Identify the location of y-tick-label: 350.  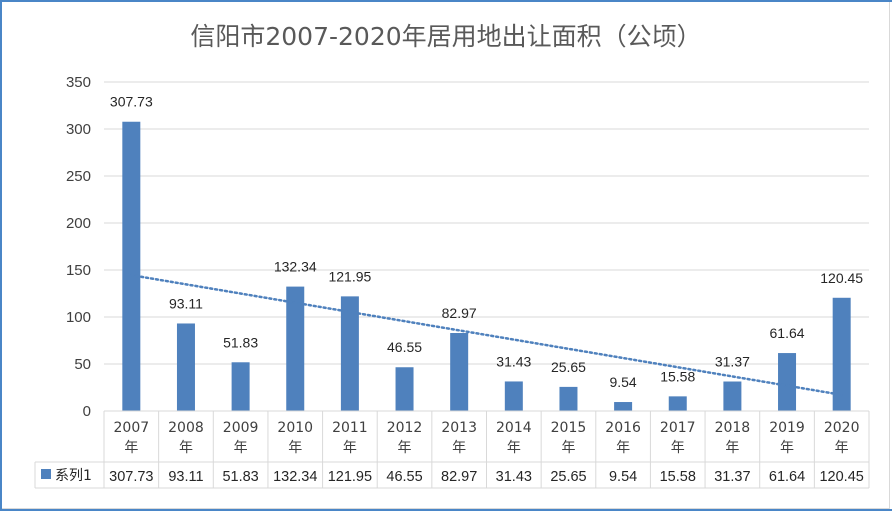
(78, 82).